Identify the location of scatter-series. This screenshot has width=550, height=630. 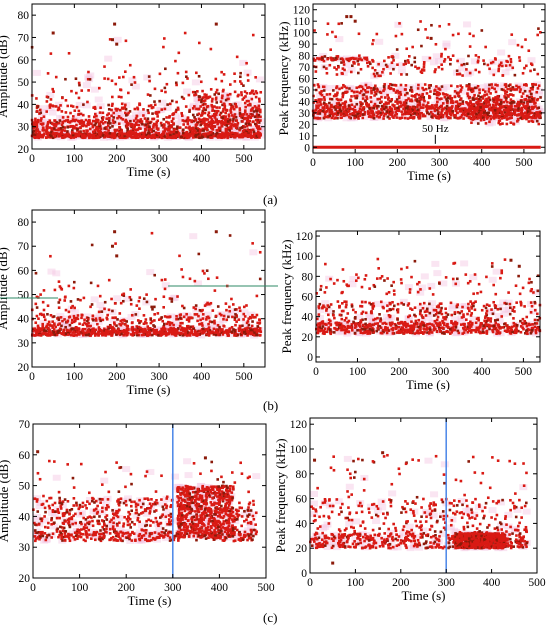
(426, 70).